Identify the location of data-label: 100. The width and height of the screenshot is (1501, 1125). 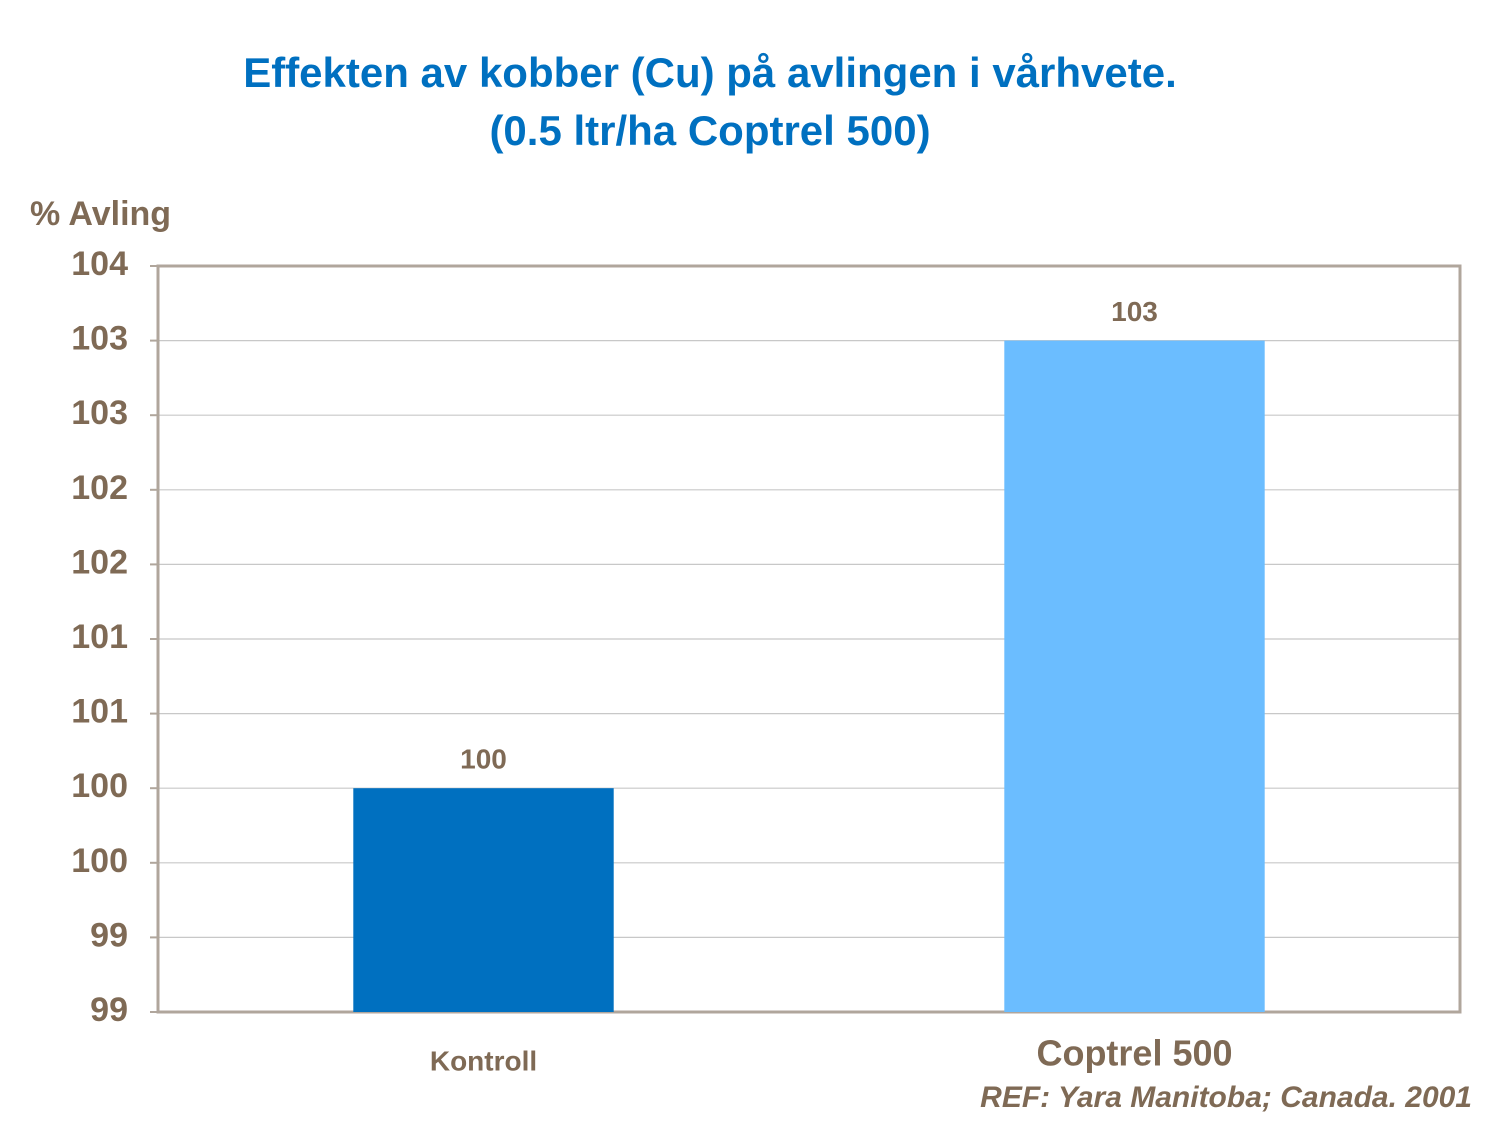
(483, 759).